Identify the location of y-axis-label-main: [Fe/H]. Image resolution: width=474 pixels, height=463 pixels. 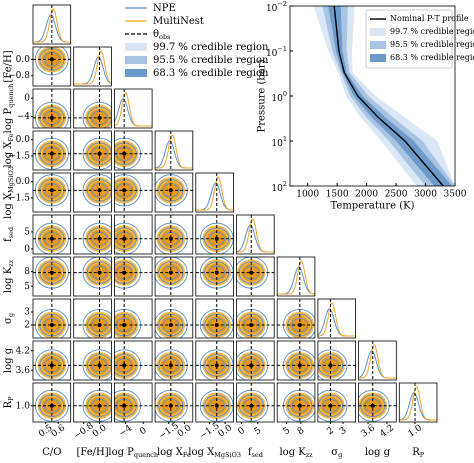
(8, 66).